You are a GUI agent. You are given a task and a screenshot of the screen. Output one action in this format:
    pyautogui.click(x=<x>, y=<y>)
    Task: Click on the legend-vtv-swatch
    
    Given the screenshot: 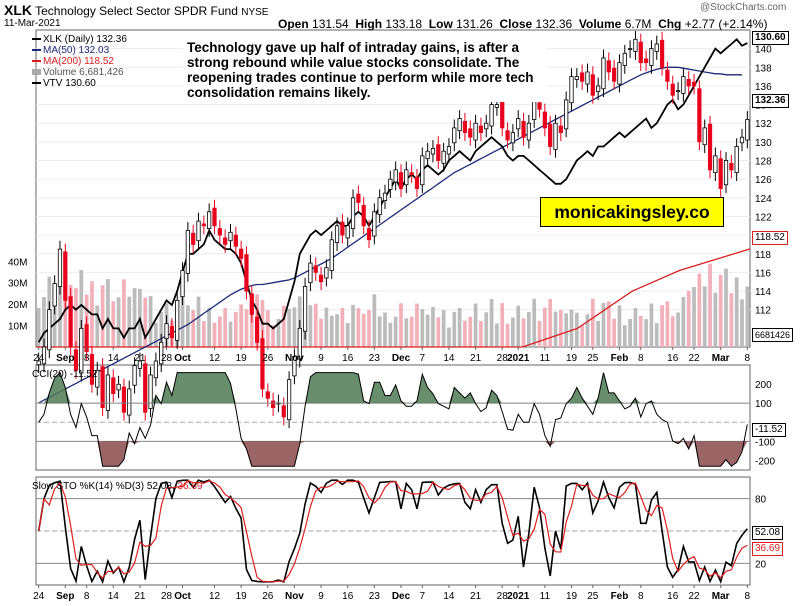 What is the action you would take?
    pyautogui.click(x=36, y=83)
    